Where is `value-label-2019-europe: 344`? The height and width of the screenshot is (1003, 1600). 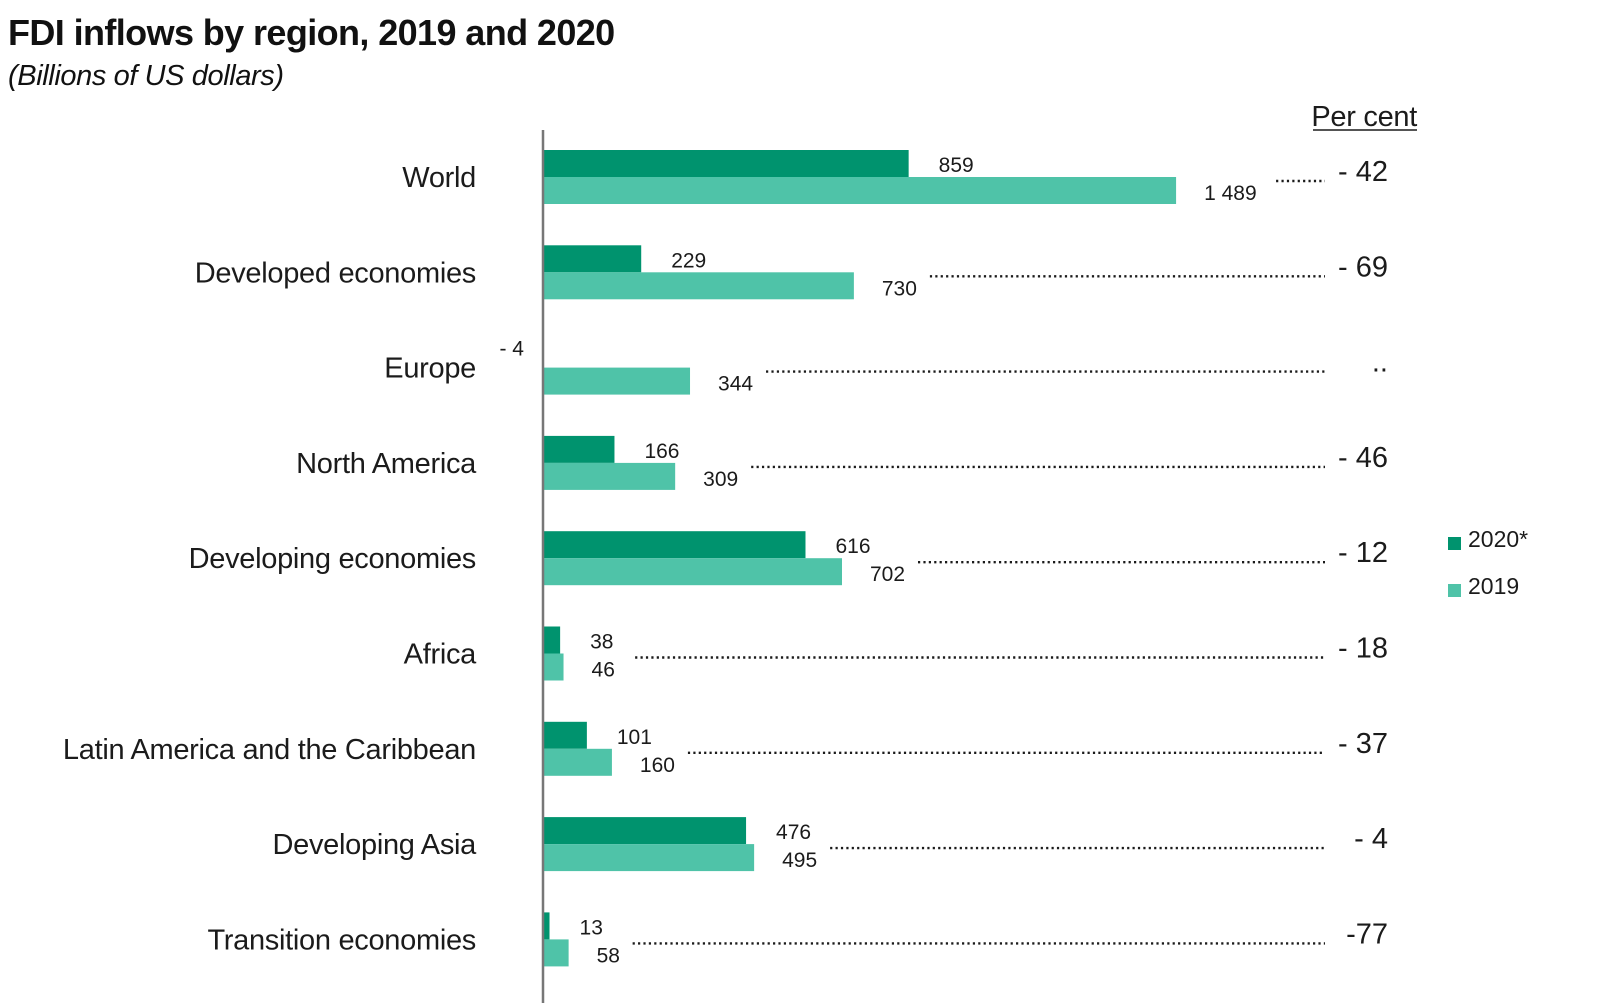
value-label-2019-europe: 344 is located at coordinates (735, 384).